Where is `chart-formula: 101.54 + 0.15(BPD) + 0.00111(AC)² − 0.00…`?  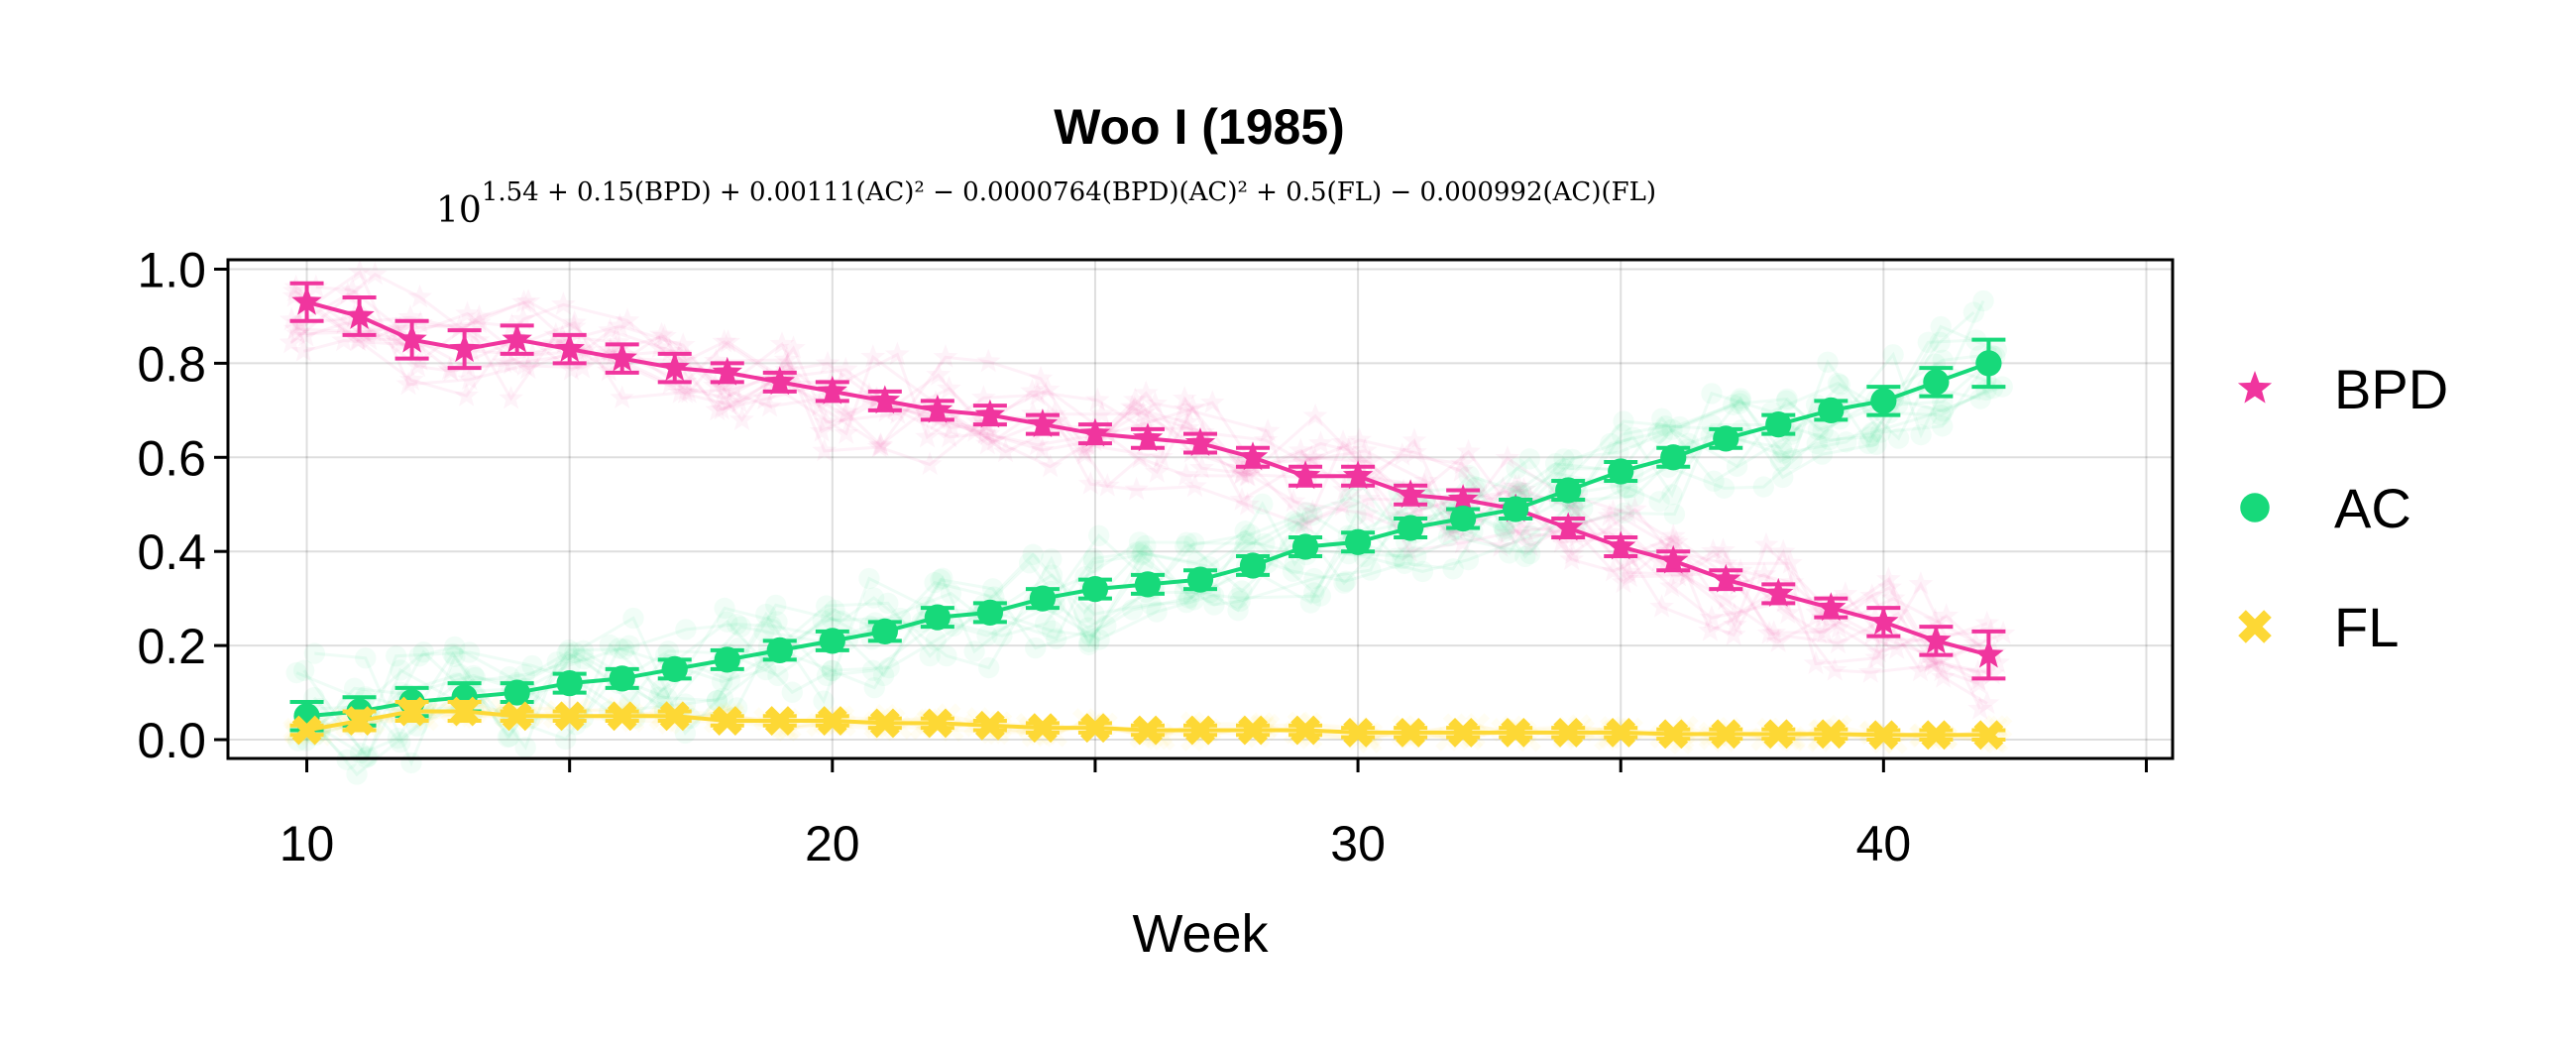
chart-formula: 101.54 + 0.15(BPD) + 0.00111(AC)² − 0.00… is located at coordinates (1046, 204).